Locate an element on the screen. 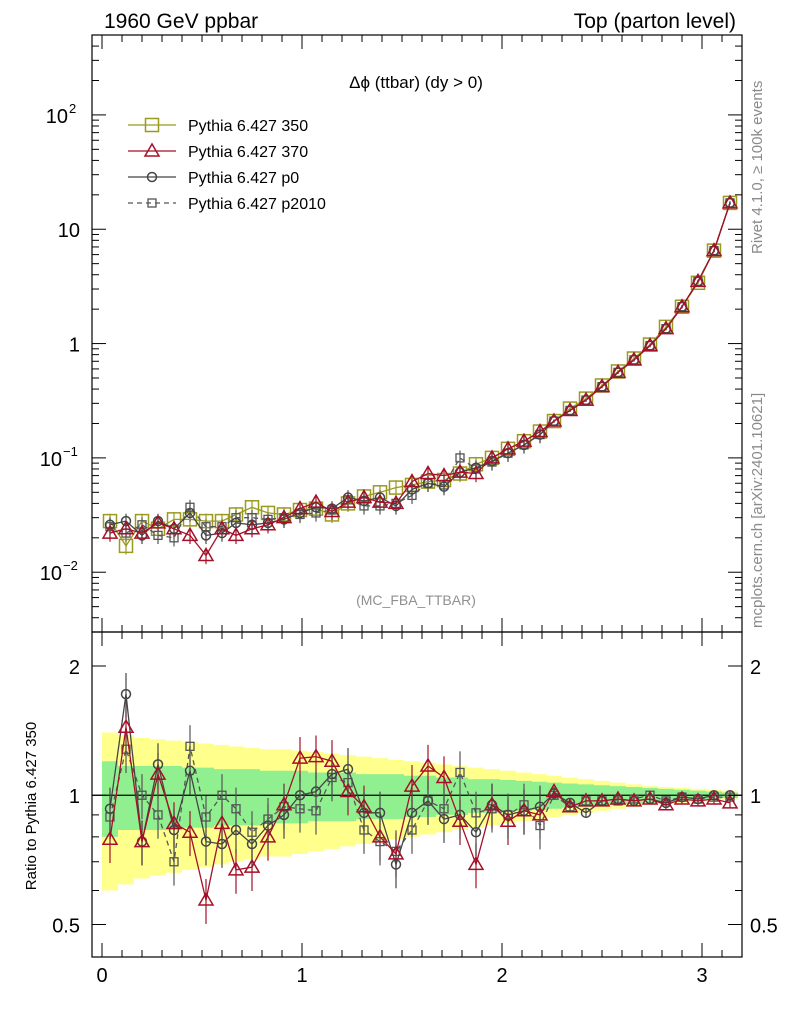  ratio-y-tick-label-right: 0.5 is located at coordinates (764, 926).